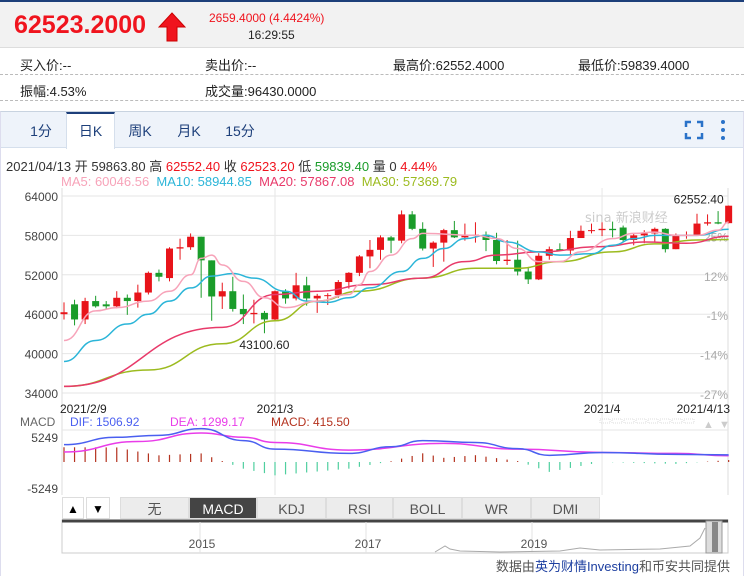  I want to click on tab-boll: BOLL, so click(427, 508).